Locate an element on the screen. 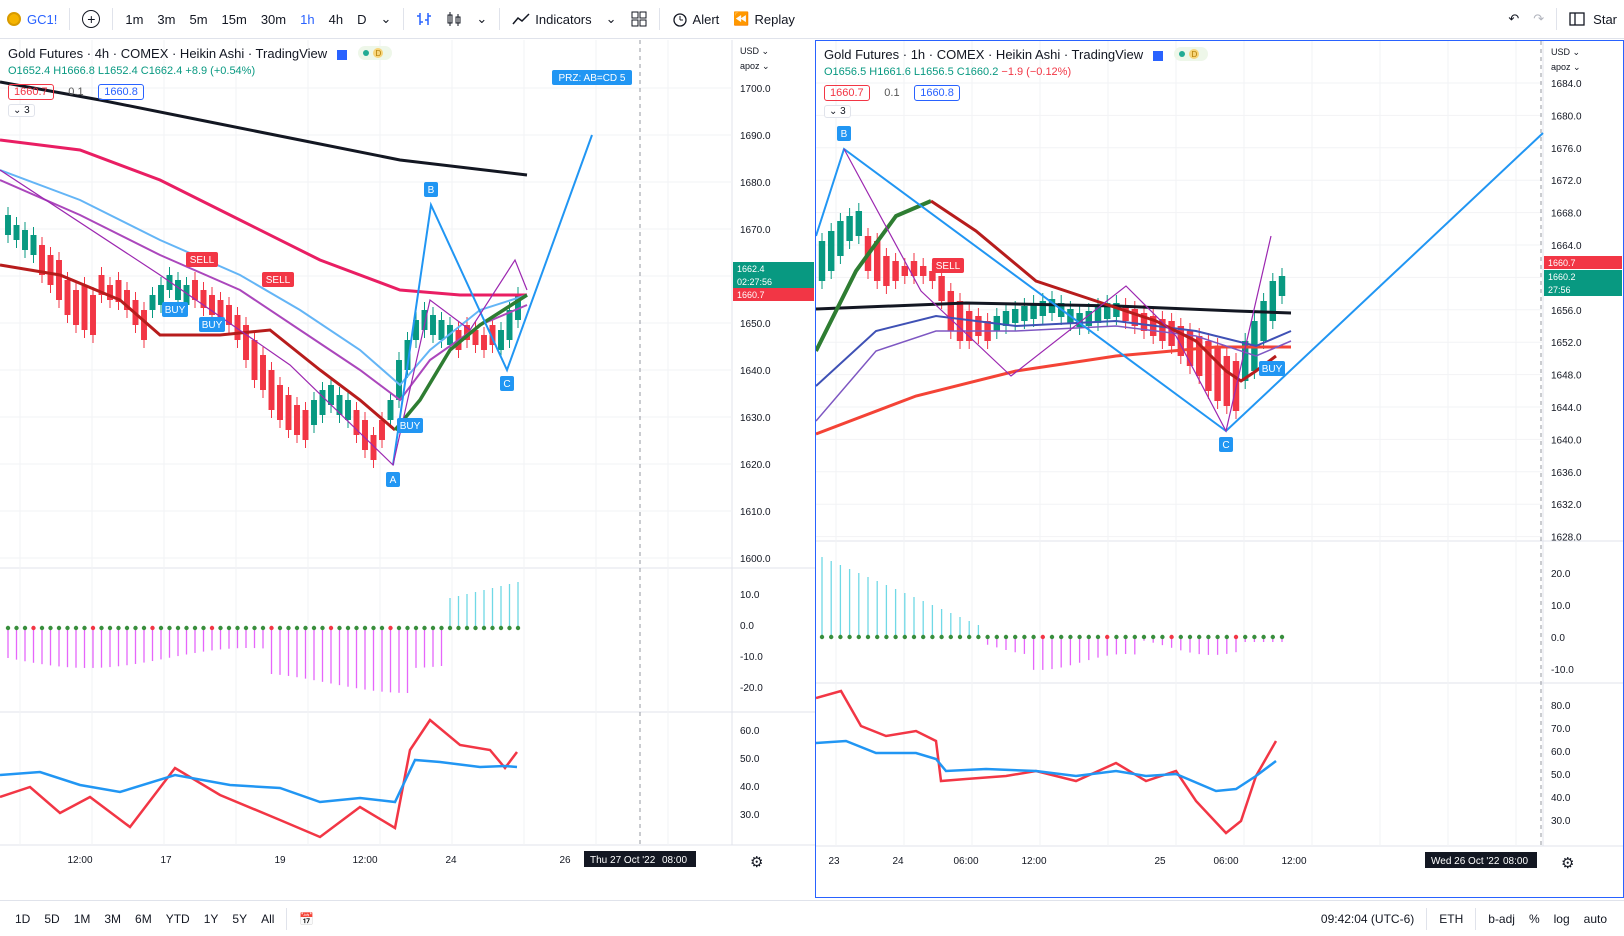 The image size is (1624, 936). log-toggle: log is located at coordinates (1561, 918).